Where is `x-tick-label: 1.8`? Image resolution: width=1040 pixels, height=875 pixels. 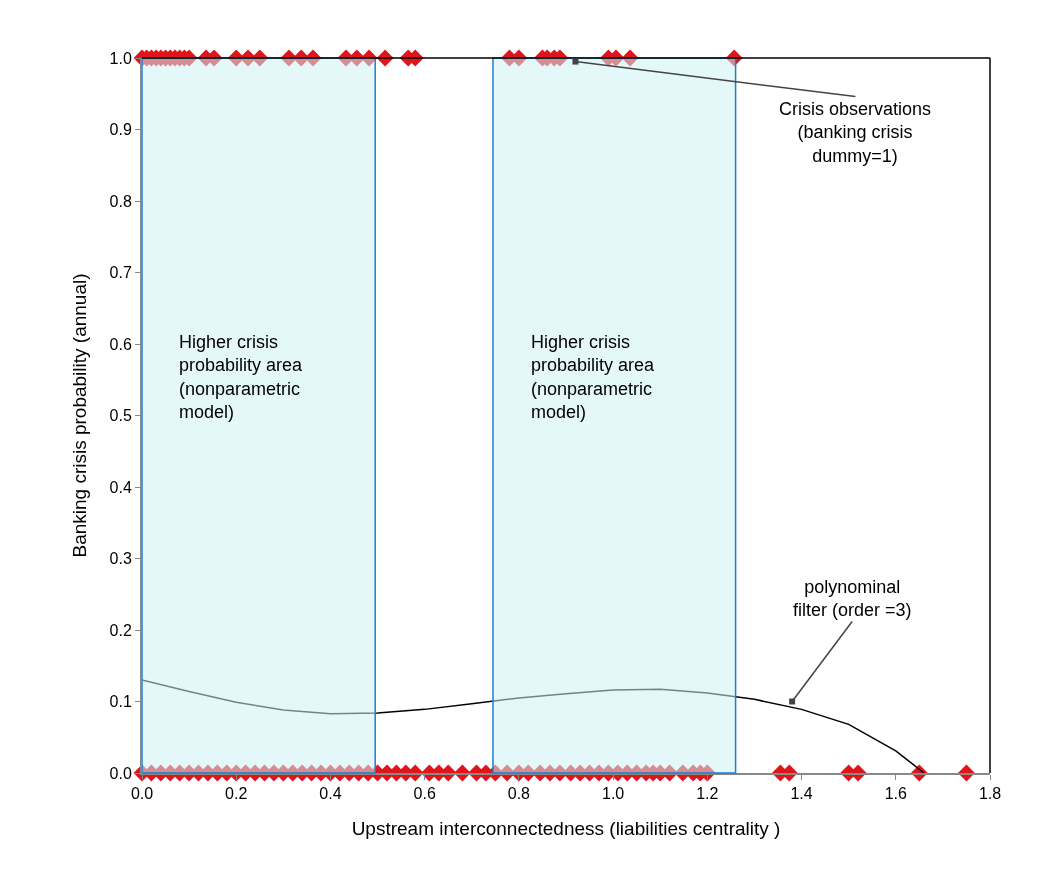 x-tick-label: 1.8 is located at coordinates (990, 794).